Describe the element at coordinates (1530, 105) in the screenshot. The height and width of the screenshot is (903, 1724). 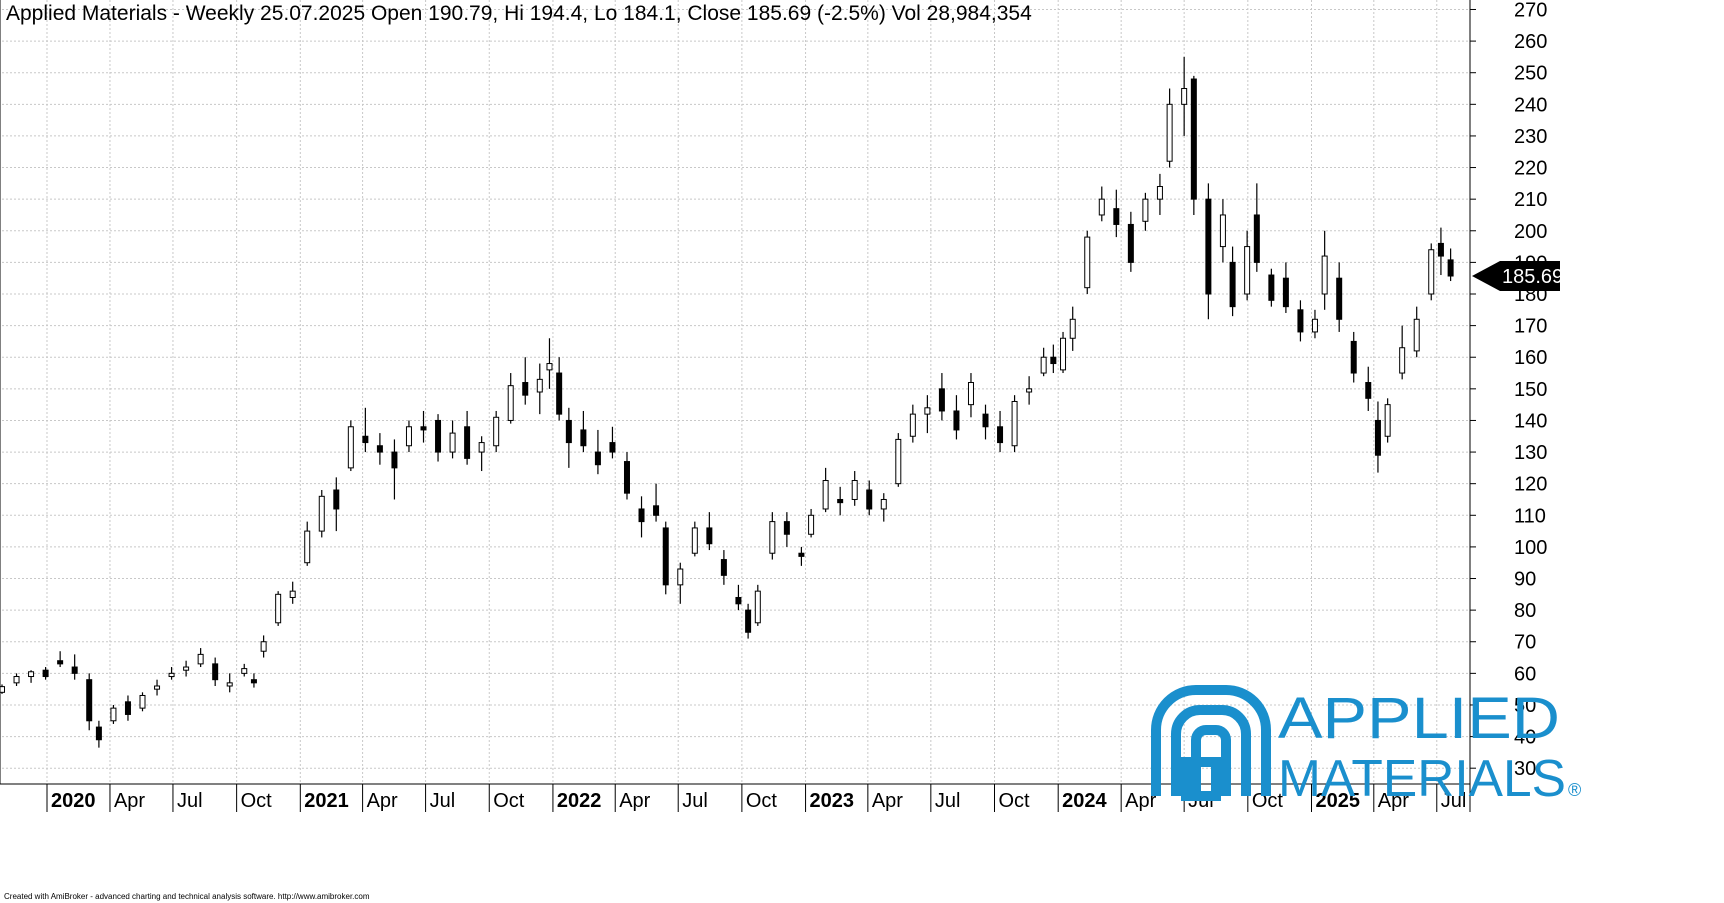
I see `y-tick-label: 240` at that location.